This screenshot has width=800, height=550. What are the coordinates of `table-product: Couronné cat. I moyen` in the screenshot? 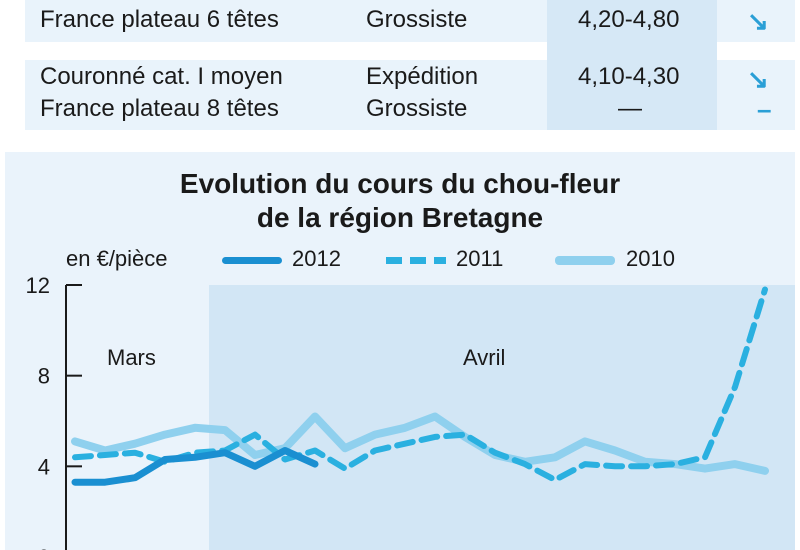 It's located at (161, 76).